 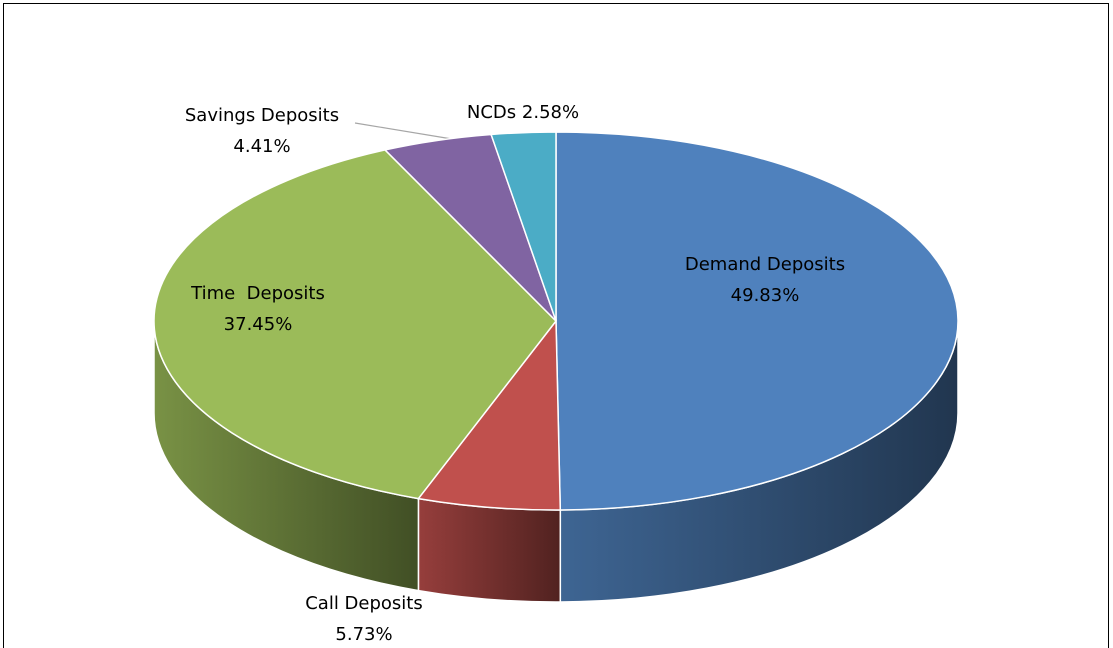 I want to click on slice-value-label: 5.73%, so click(x=363, y=634).